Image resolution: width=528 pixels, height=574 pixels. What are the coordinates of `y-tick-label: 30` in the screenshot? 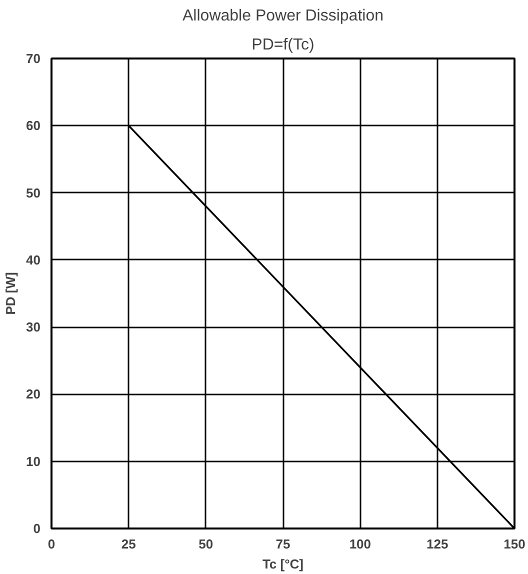 It's located at (33, 327).